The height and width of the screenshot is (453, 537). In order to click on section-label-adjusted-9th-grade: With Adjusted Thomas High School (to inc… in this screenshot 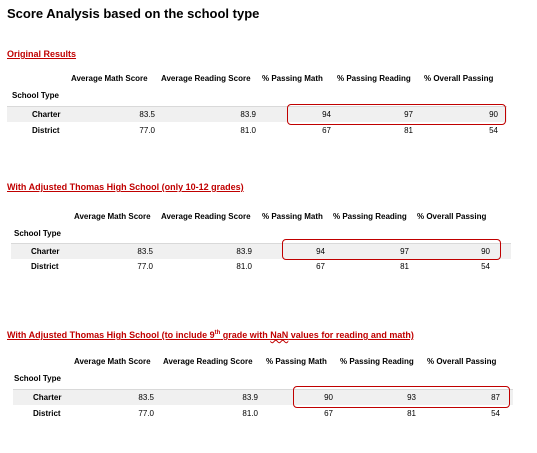, I will do `click(210, 335)`.